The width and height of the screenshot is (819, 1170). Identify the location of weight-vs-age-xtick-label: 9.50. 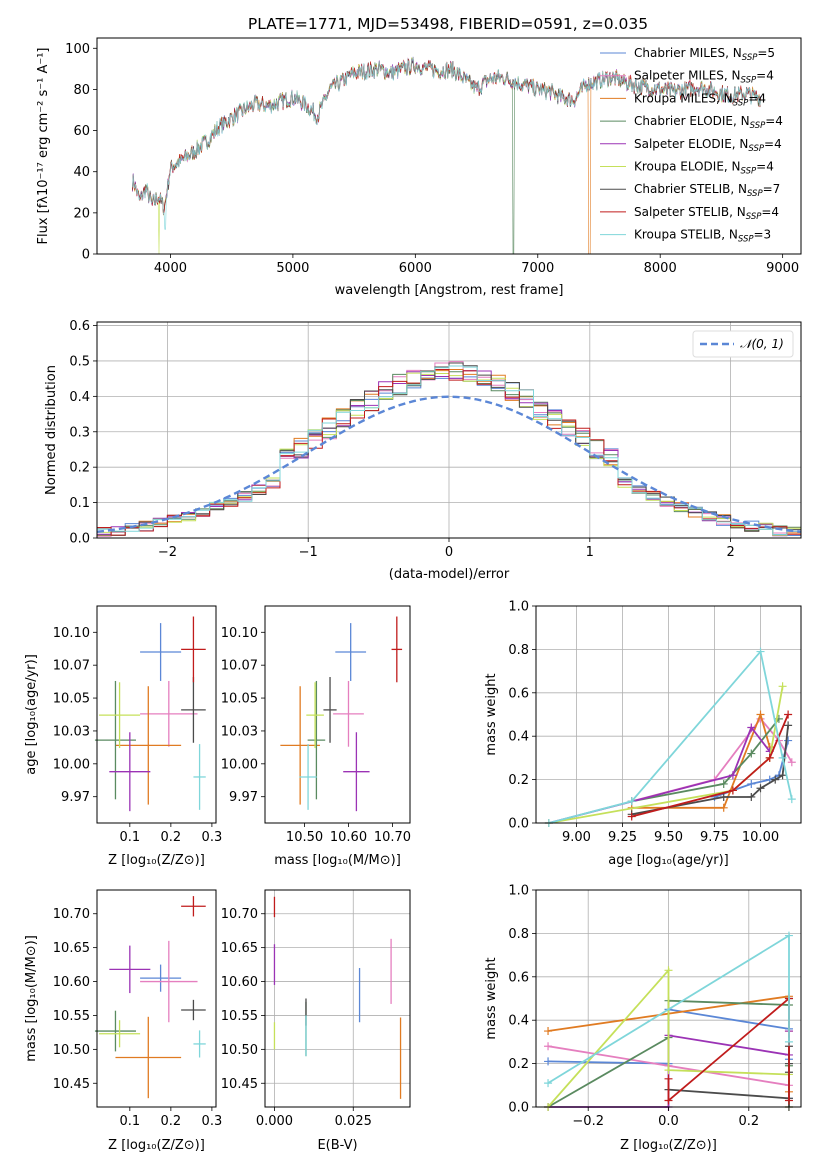
(668, 837).